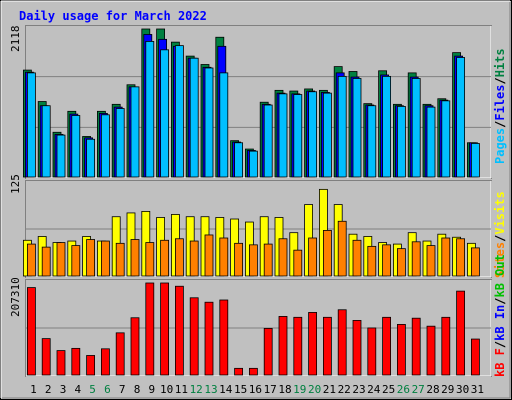  Describe the element at coordinates (358, 389) in the screenshot. I see `x-label-day-23: 23` at that location.